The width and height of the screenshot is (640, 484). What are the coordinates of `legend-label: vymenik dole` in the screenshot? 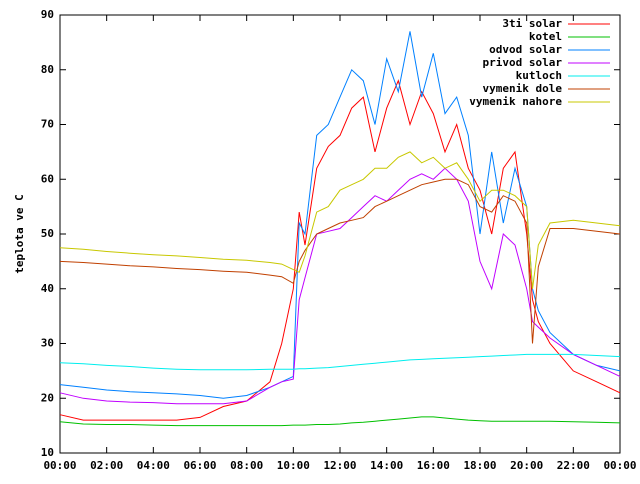 It's located at (523, 88).